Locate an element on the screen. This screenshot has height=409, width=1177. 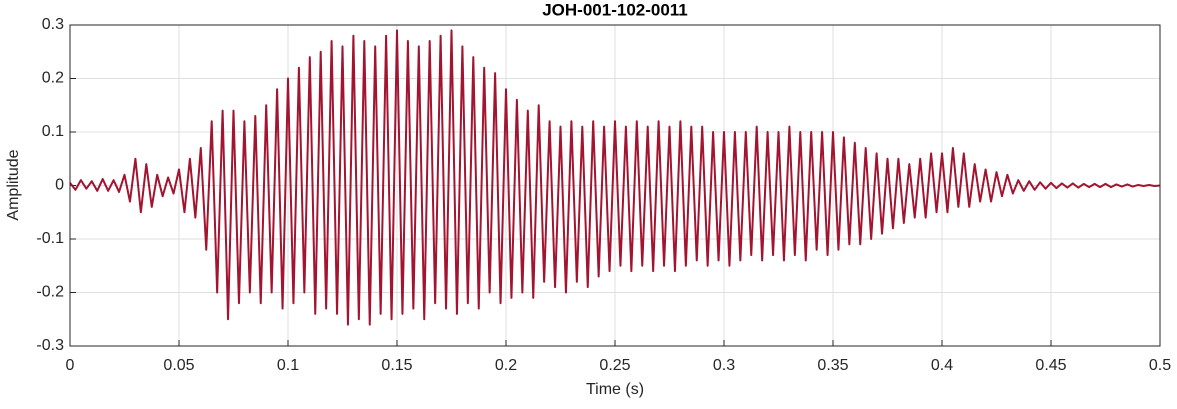
y-tick-label: 0.1 is located at coordinates (53, 131).